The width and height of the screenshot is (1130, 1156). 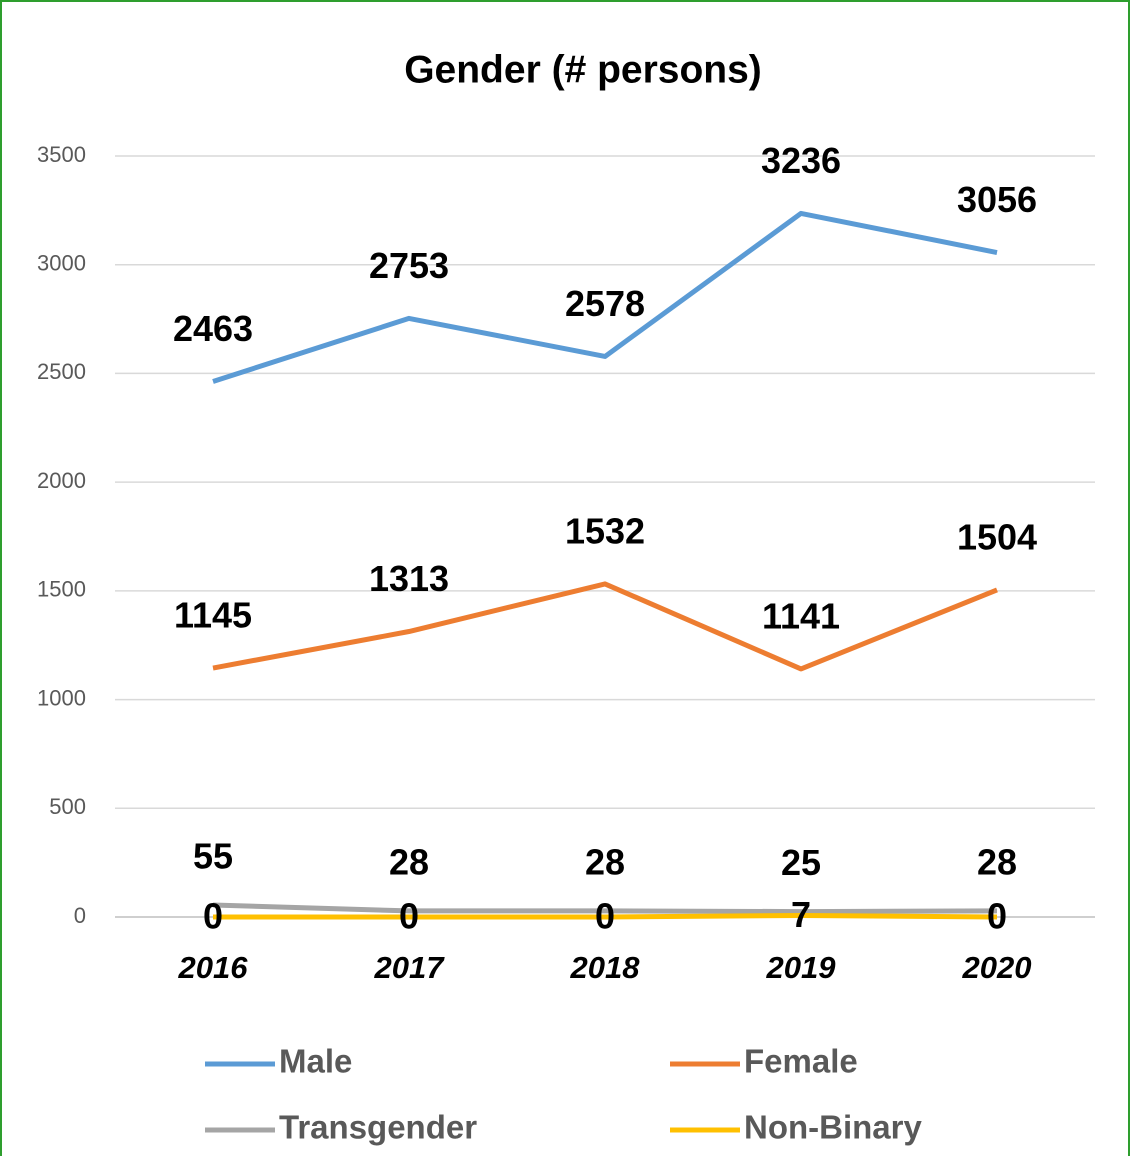 I want to click on x-tick-label: 2016, so click(x=213, y=967).